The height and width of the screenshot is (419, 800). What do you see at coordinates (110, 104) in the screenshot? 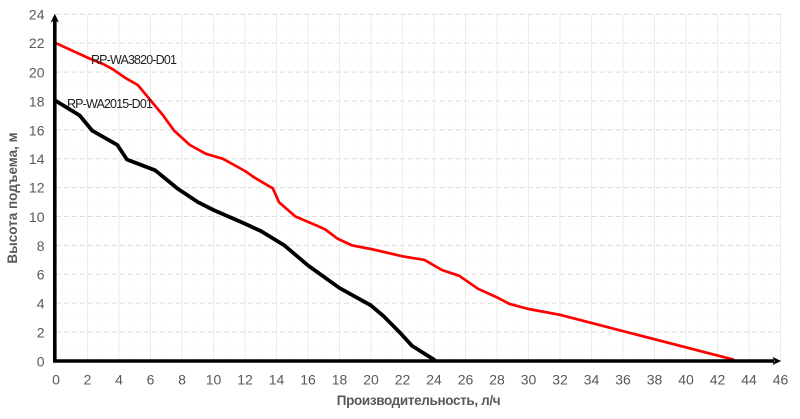
I see `svg-text: RP-WA2015-D01` at bounding box center [110, 104].